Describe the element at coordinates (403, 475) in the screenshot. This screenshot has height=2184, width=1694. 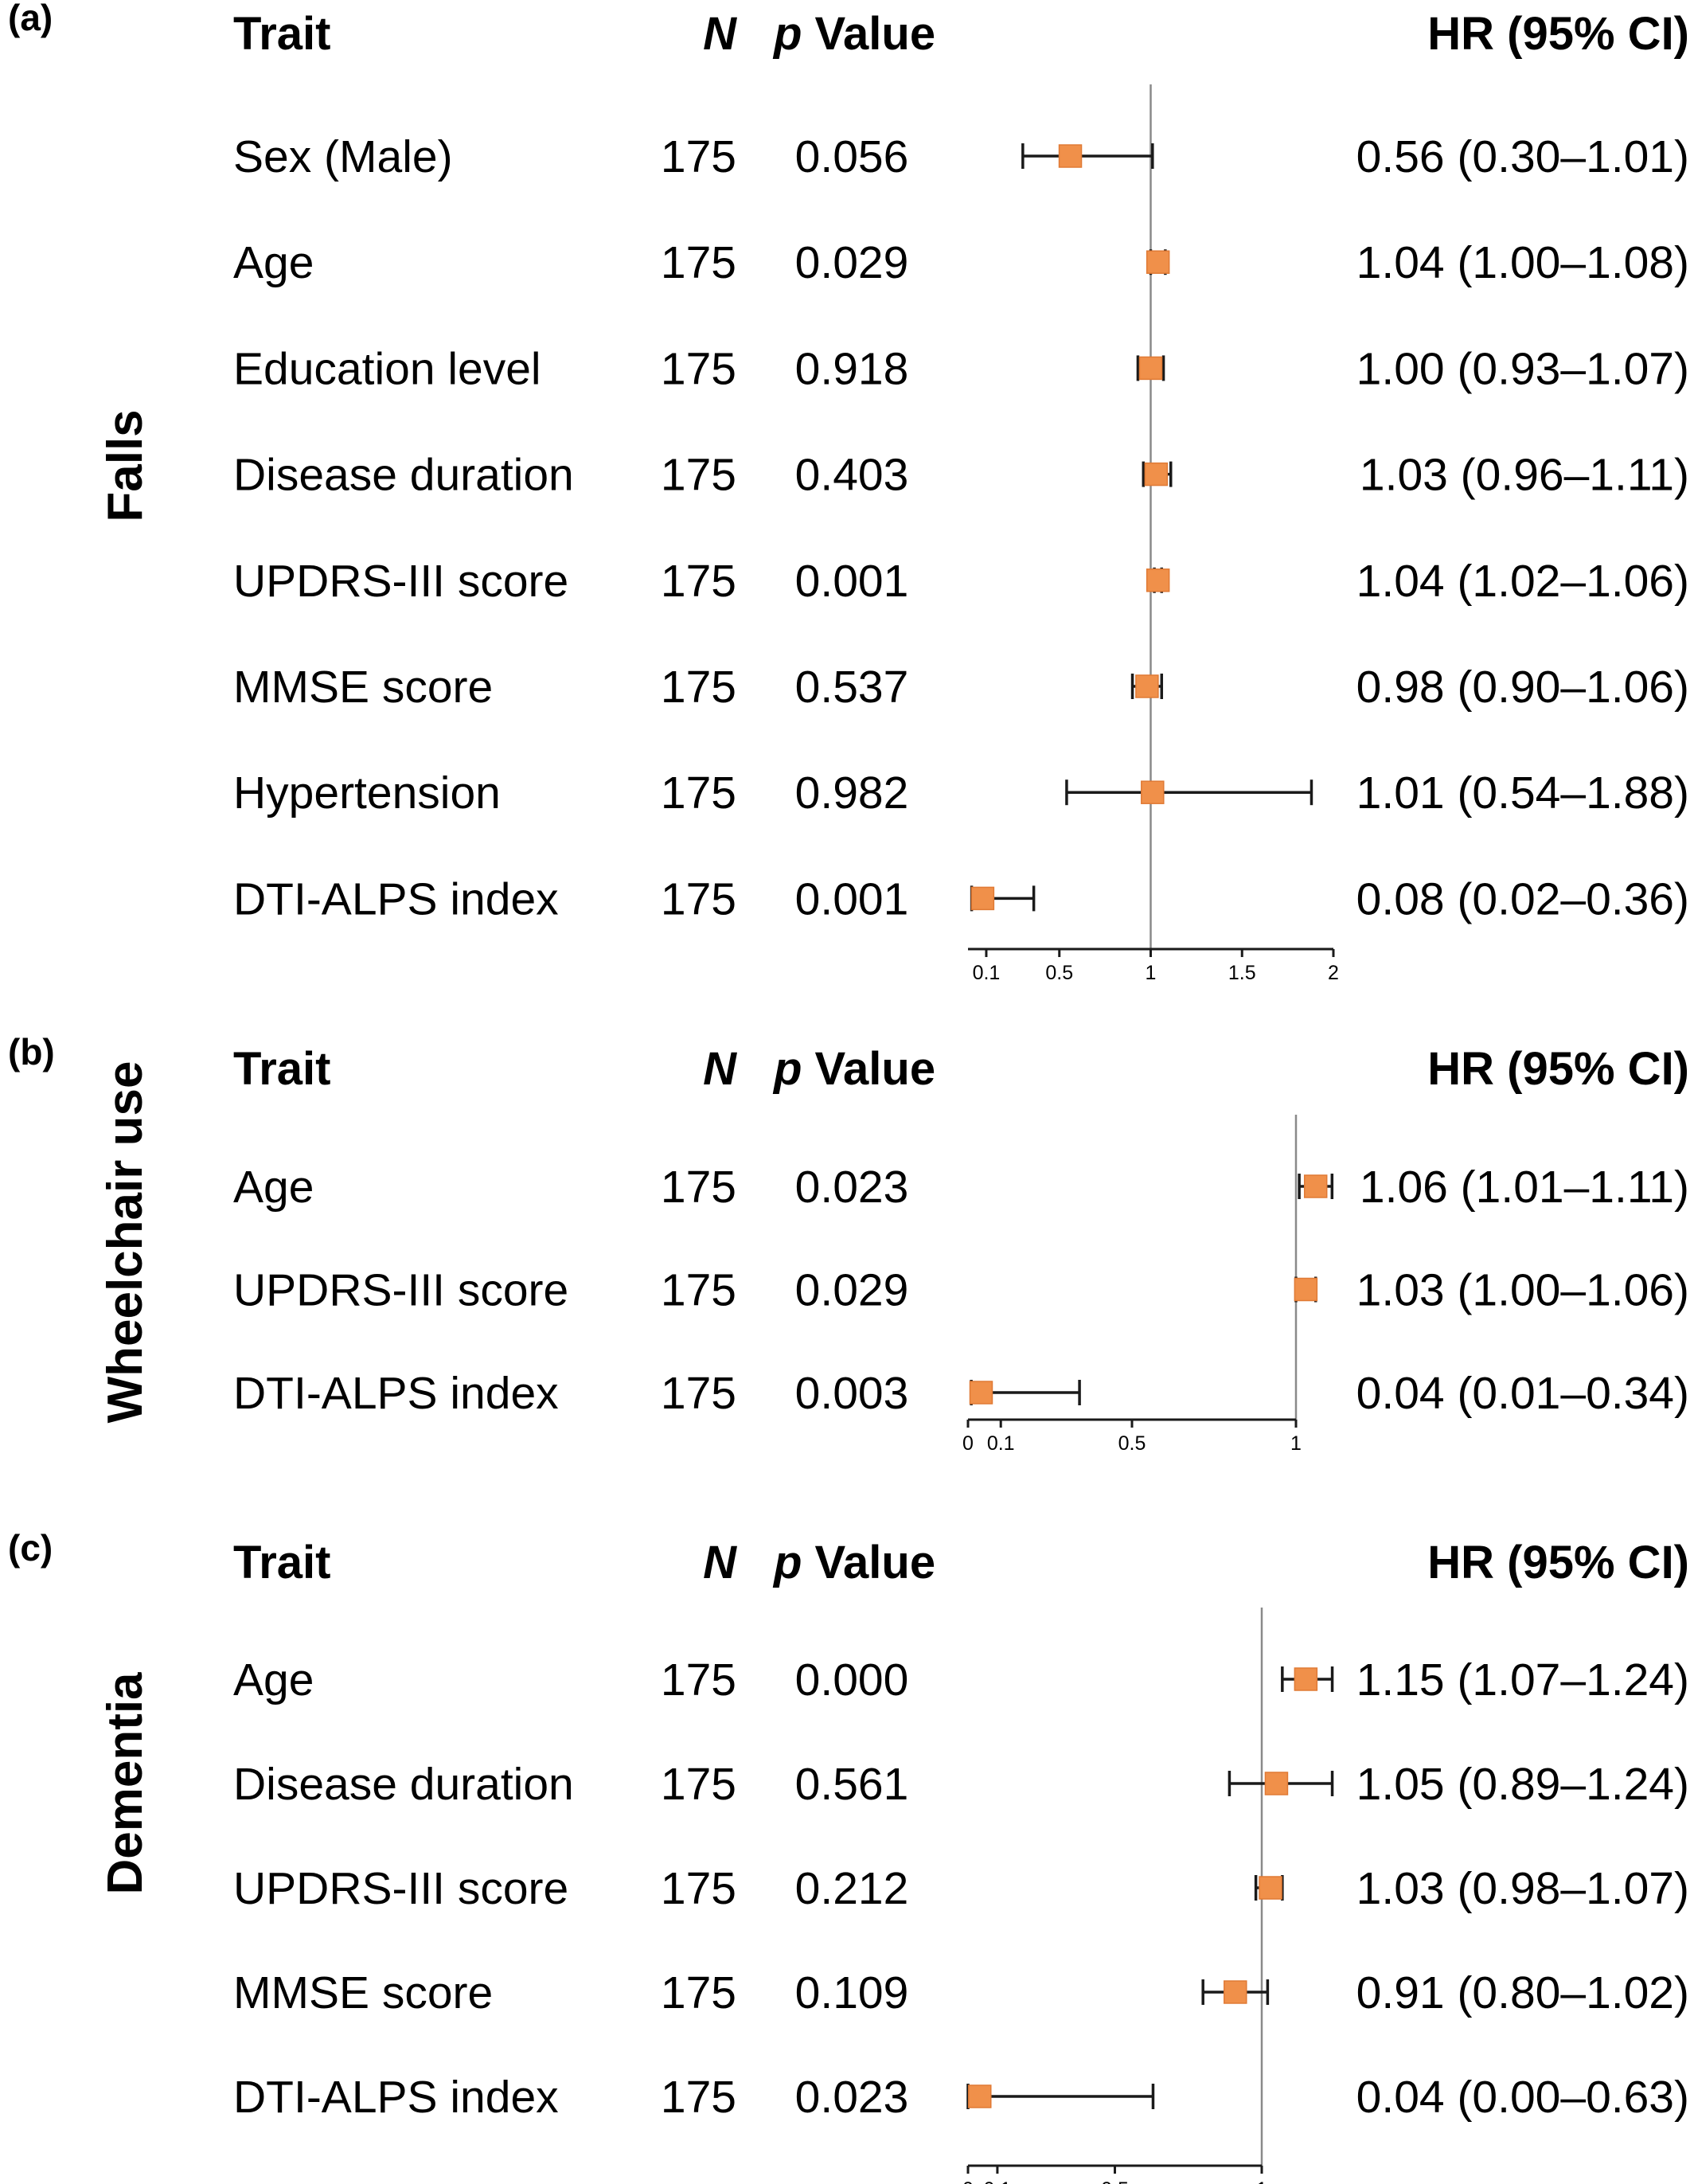
I see `trait-label: Disease duration` at that location.